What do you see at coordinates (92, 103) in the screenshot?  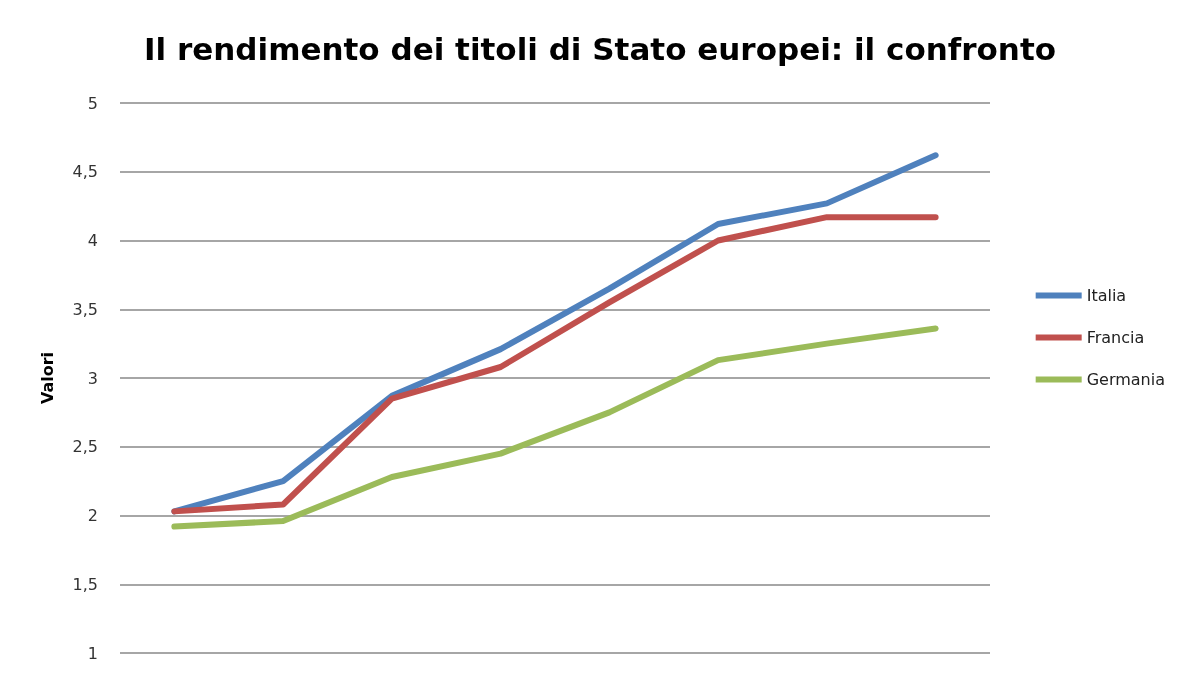 I see `y-tick-label: 5` at bounding box center [92, 103].